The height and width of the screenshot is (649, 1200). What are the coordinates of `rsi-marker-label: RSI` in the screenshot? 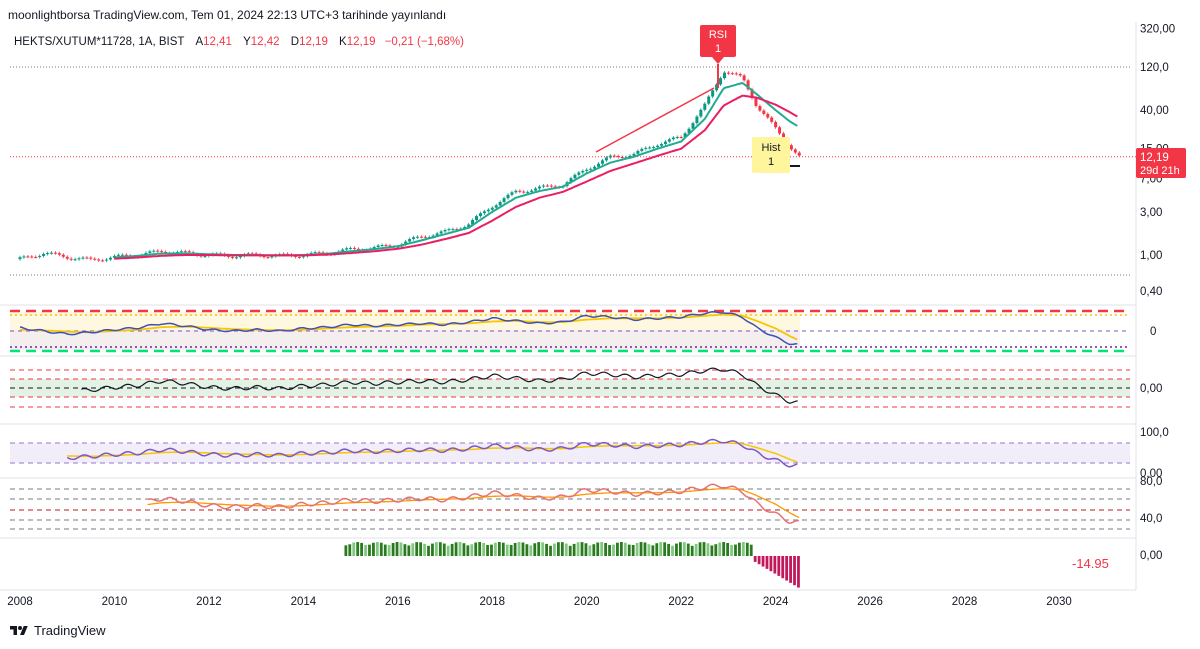 It's located at (718, 35).